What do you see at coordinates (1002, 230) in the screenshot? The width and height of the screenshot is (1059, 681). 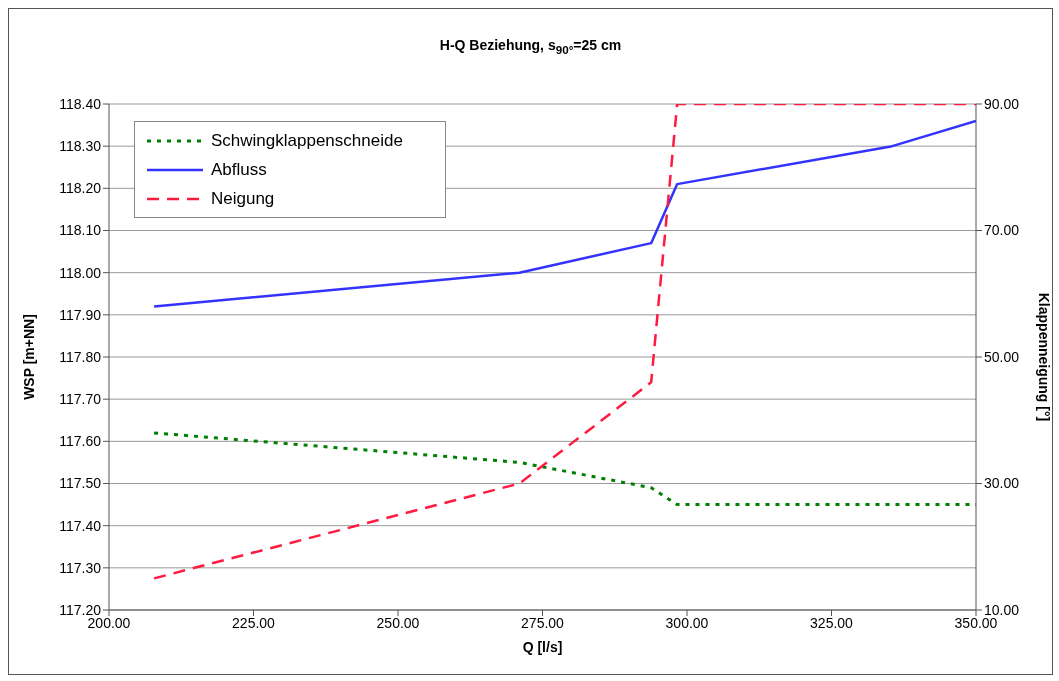 I see `y2-tick-label: 70.00` at bounding box center [1002, 230].